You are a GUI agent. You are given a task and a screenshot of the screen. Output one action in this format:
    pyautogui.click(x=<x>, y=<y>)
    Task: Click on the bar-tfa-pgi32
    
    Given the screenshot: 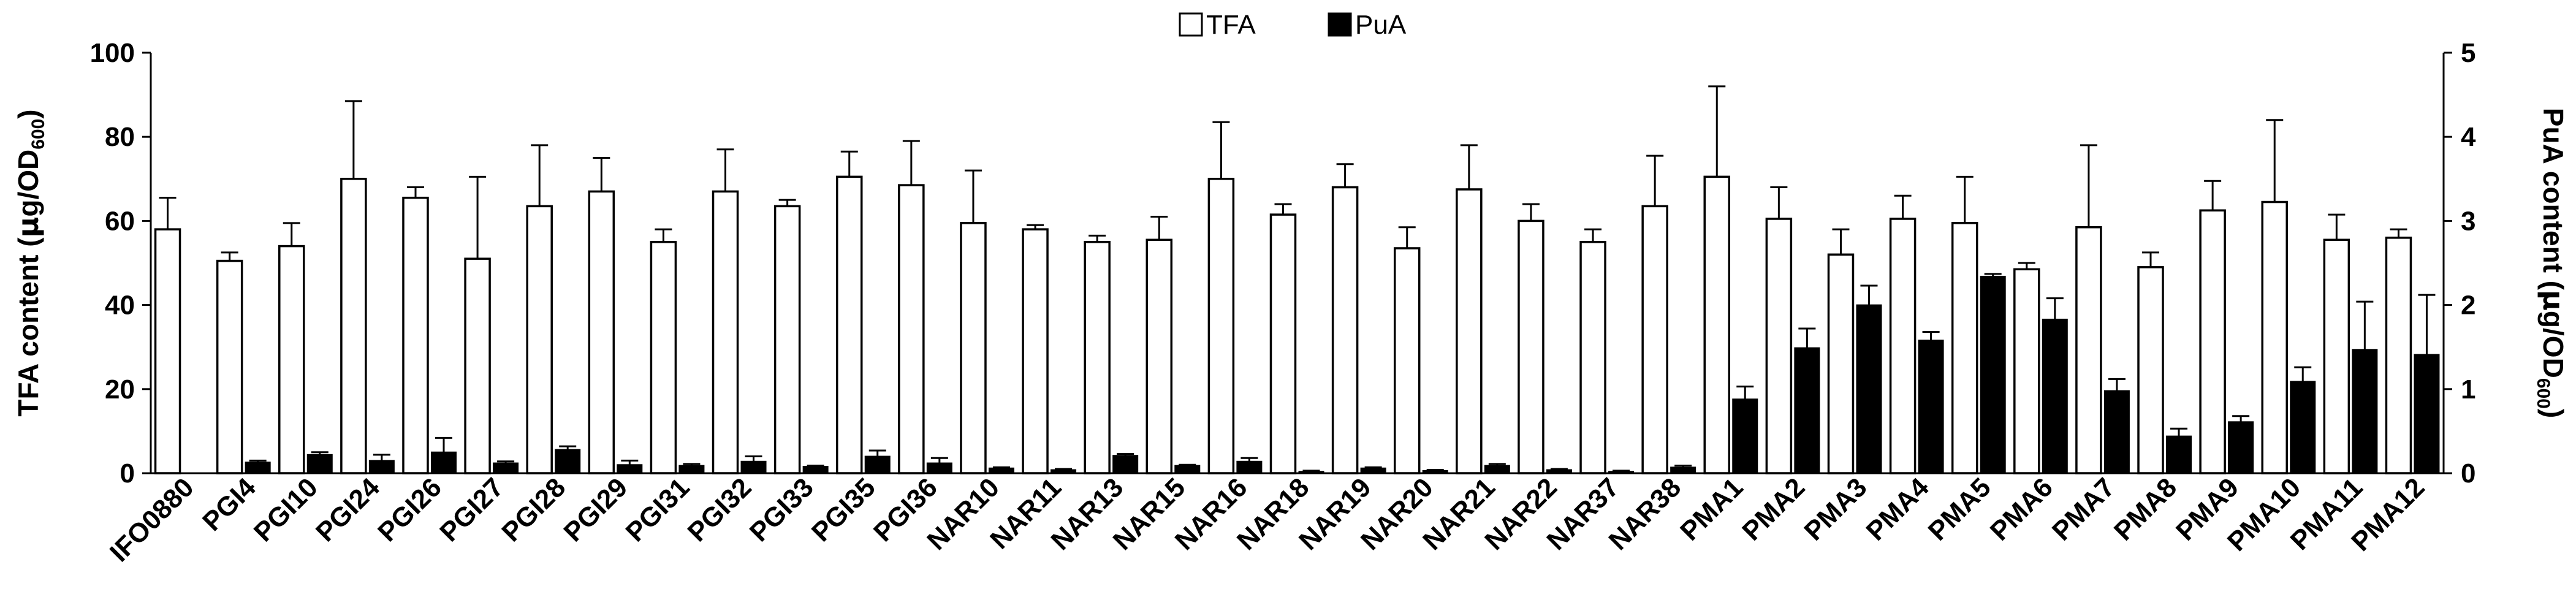 What is the action you would take?
    pyautogui.click(x=725, y=332)
    